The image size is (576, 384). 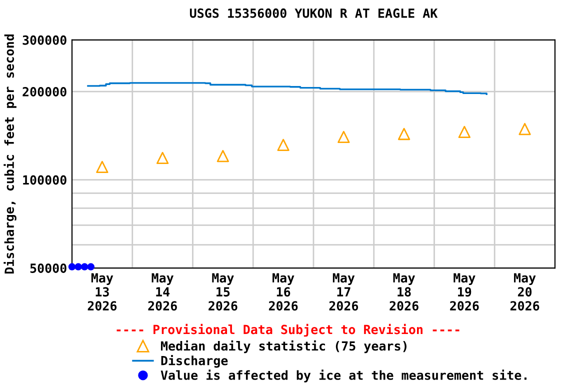 What do you see at coordinates (44, 40) in the screenshot?
I see `y-tick-label: 300000` at bounding box center [44, 40].